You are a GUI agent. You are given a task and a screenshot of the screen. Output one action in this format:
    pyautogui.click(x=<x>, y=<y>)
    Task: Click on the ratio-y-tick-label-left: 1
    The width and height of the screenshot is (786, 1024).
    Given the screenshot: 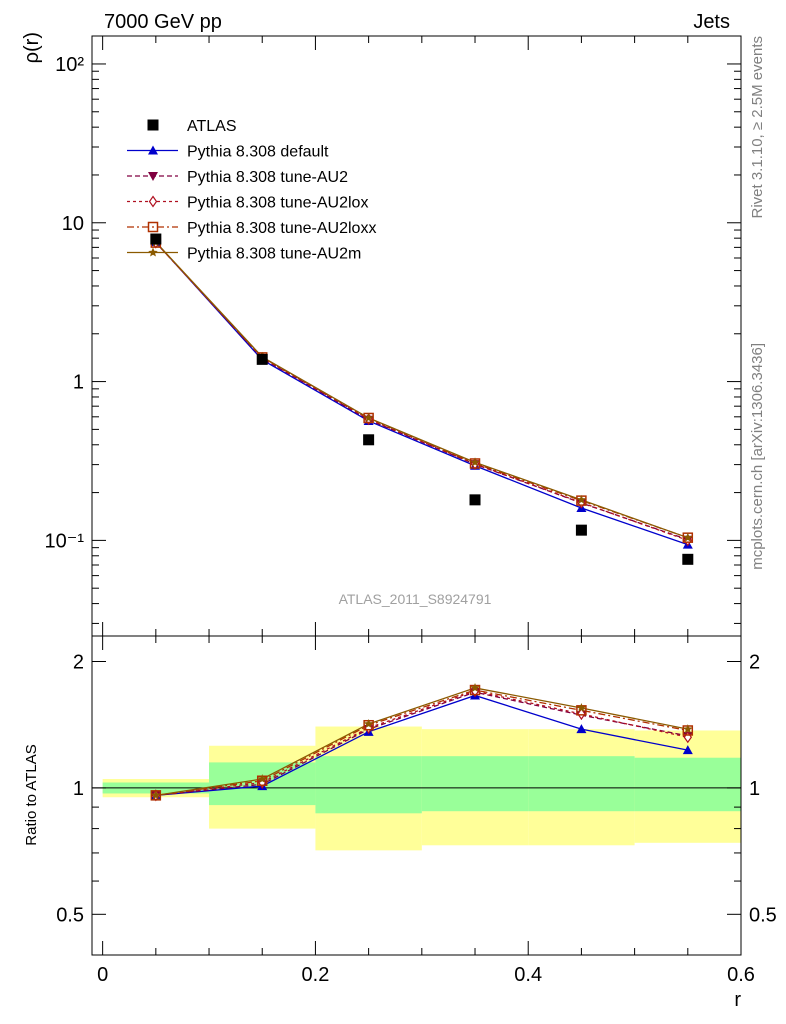 What is the action you would take?
    pyautogui.click(x=78, y=789)
    